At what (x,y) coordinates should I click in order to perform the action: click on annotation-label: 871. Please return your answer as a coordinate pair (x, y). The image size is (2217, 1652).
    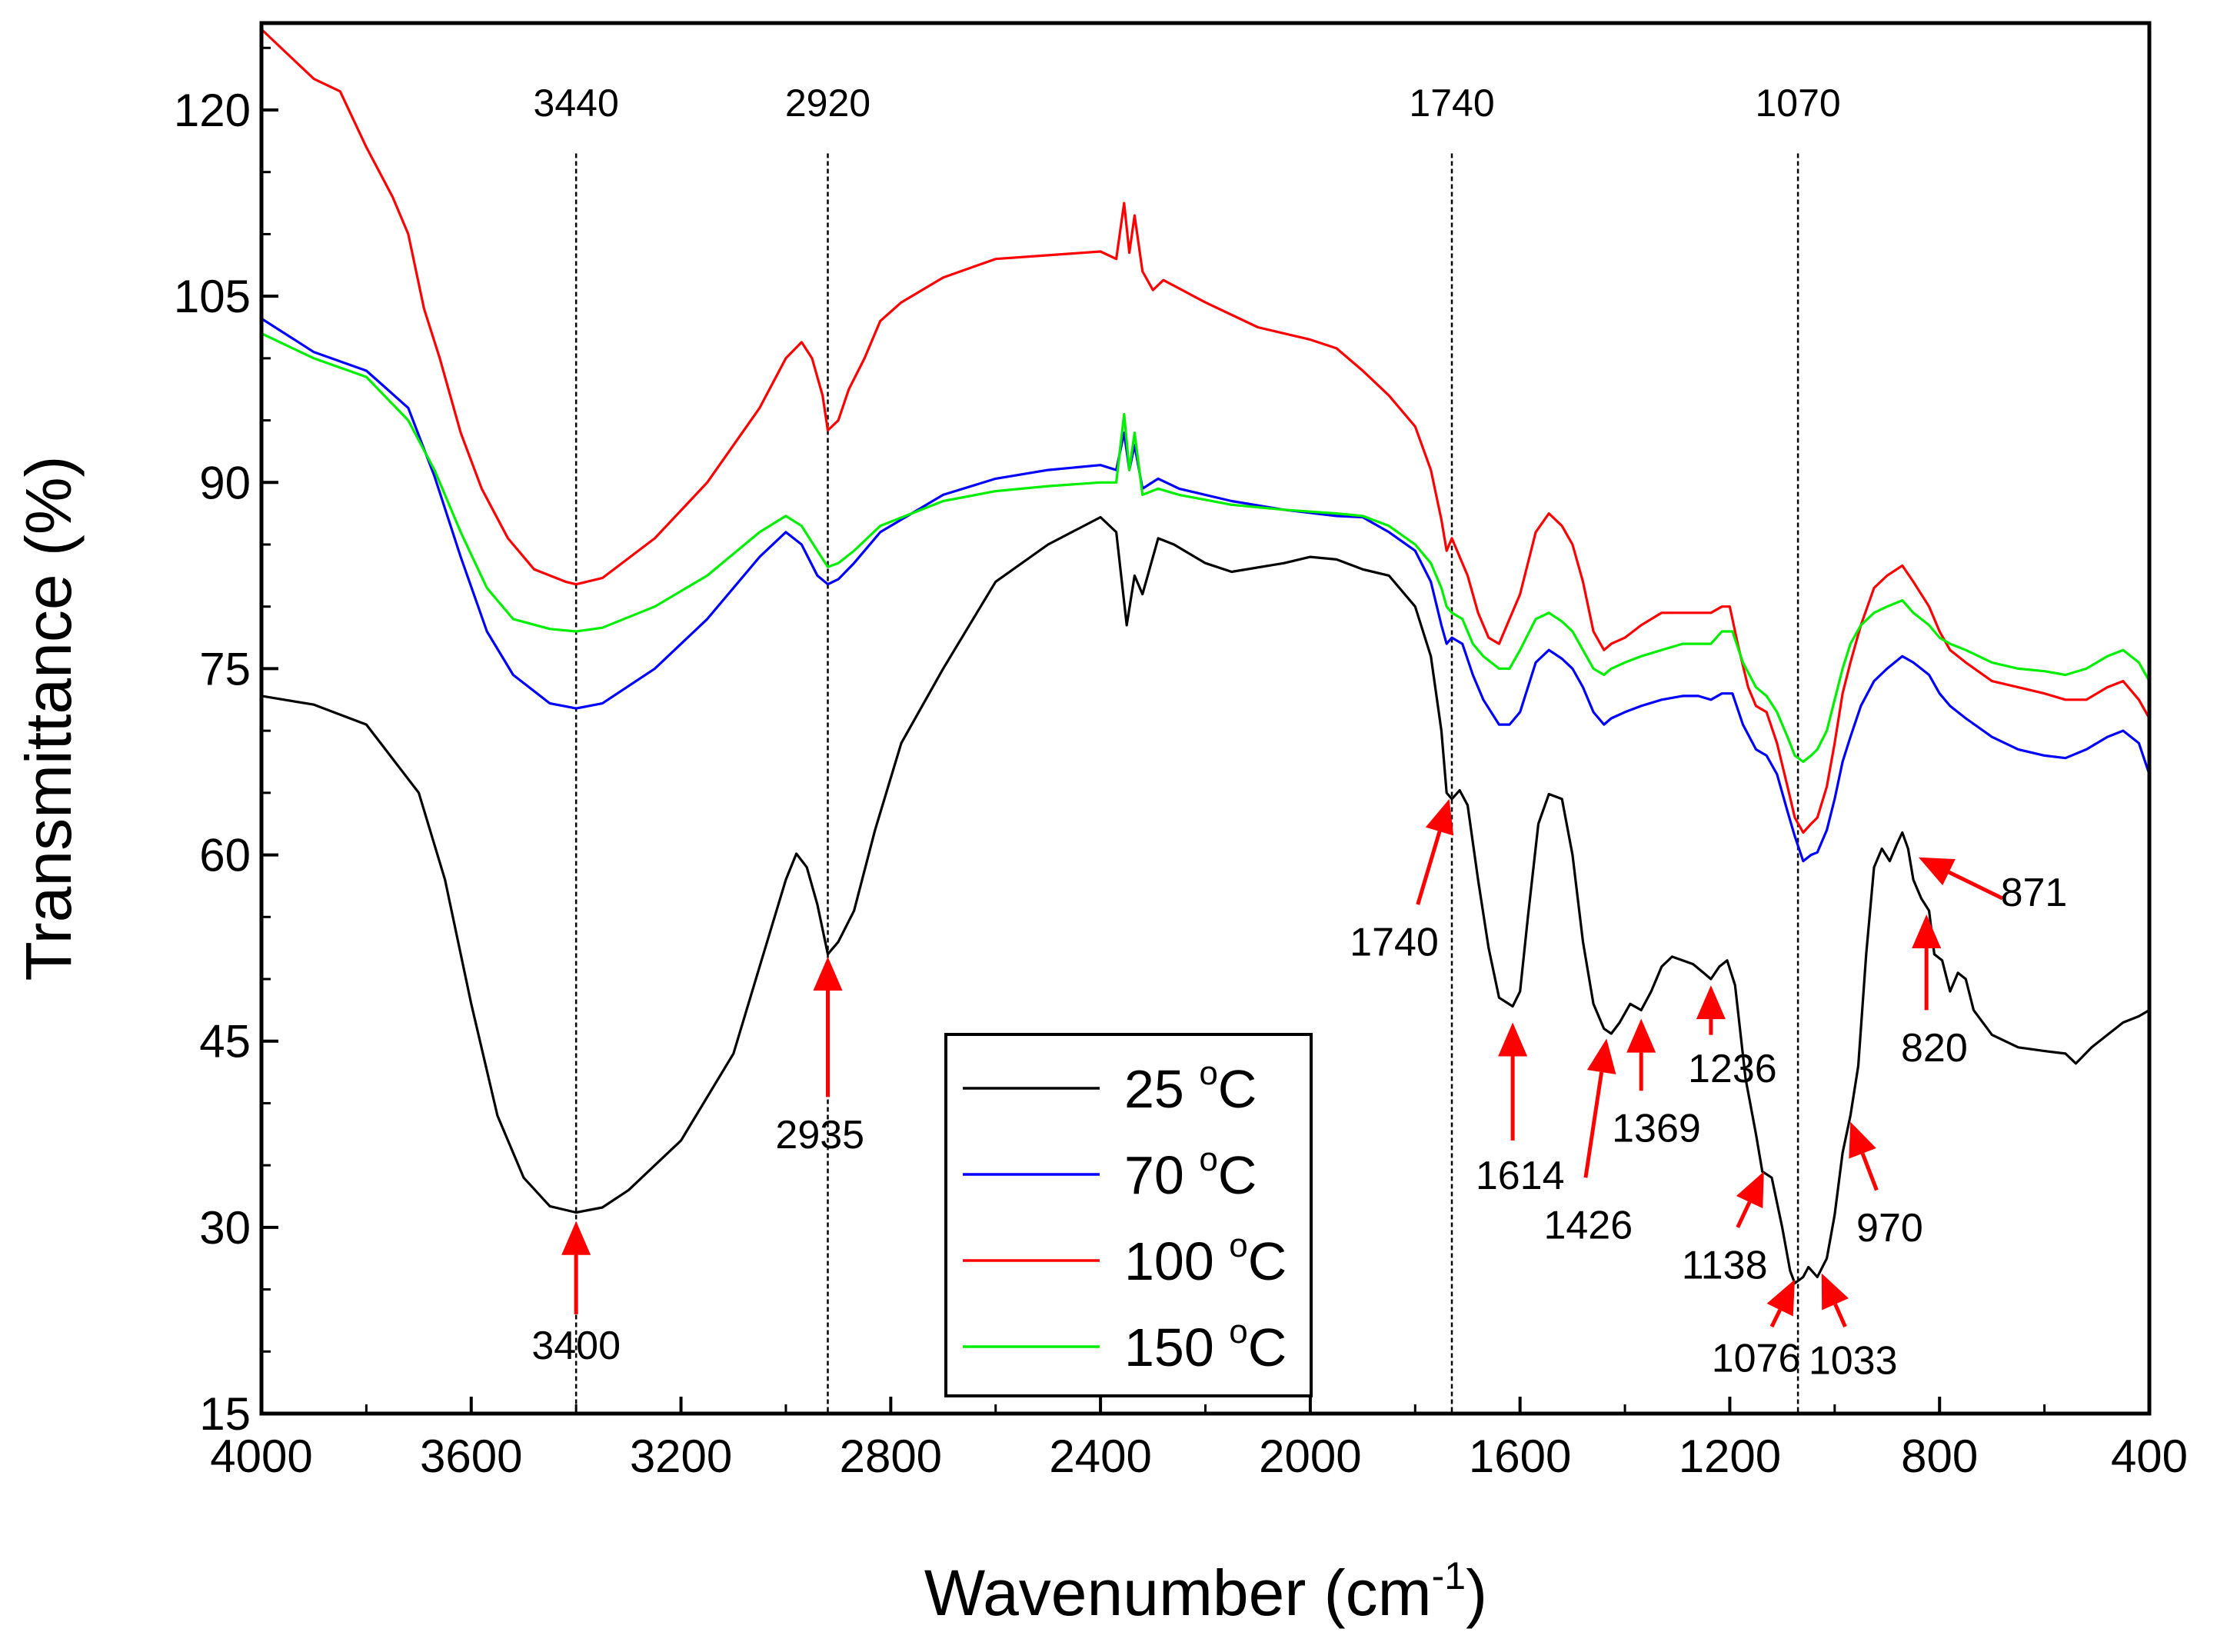
    Looking at the image, I should click on (2034, 893).